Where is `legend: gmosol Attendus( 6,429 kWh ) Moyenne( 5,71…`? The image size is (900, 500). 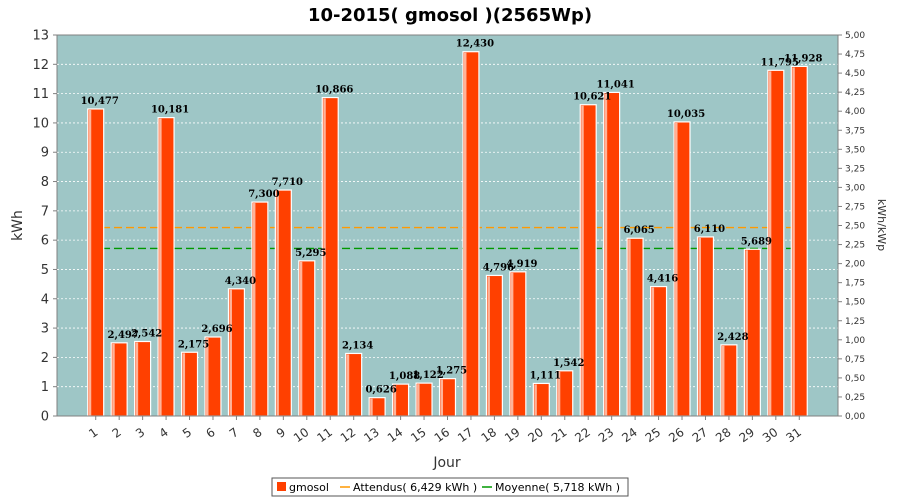
legend: gmosol Attendus( 6,429 kWh ) Moyenne( 5,71… is located at coordinates (450, 487).